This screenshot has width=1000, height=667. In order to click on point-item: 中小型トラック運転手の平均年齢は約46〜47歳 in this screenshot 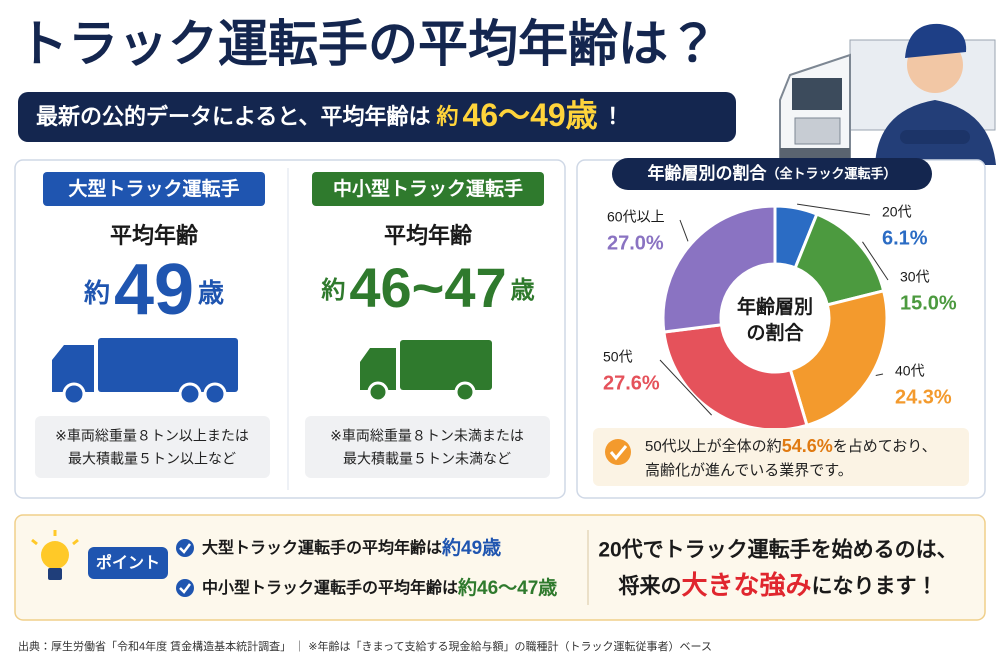, I will do `click(379, 587)`.